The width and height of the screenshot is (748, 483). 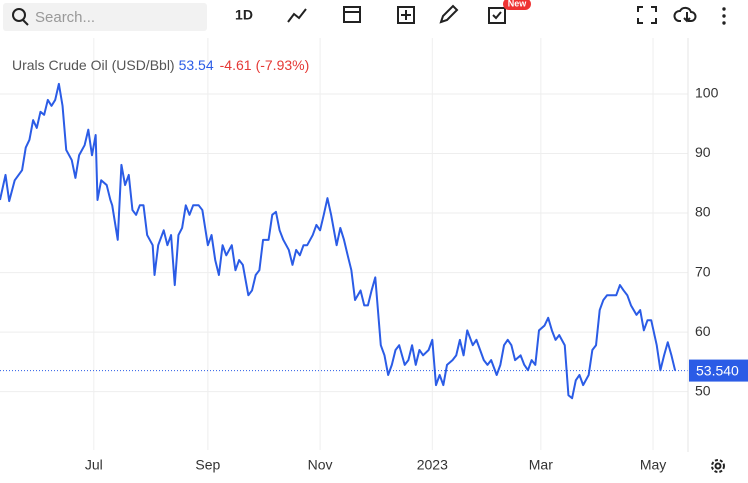 I want to click on x-tick-label: Sep, so click(x=207, y=465).